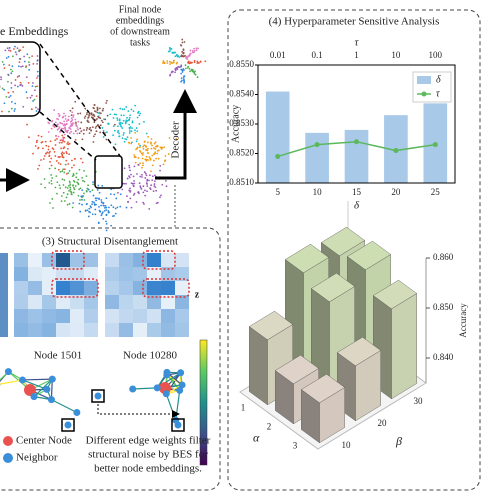  Describe the element at coordinates (258, 366) in the screenshot. I see `bar-side` at that location.